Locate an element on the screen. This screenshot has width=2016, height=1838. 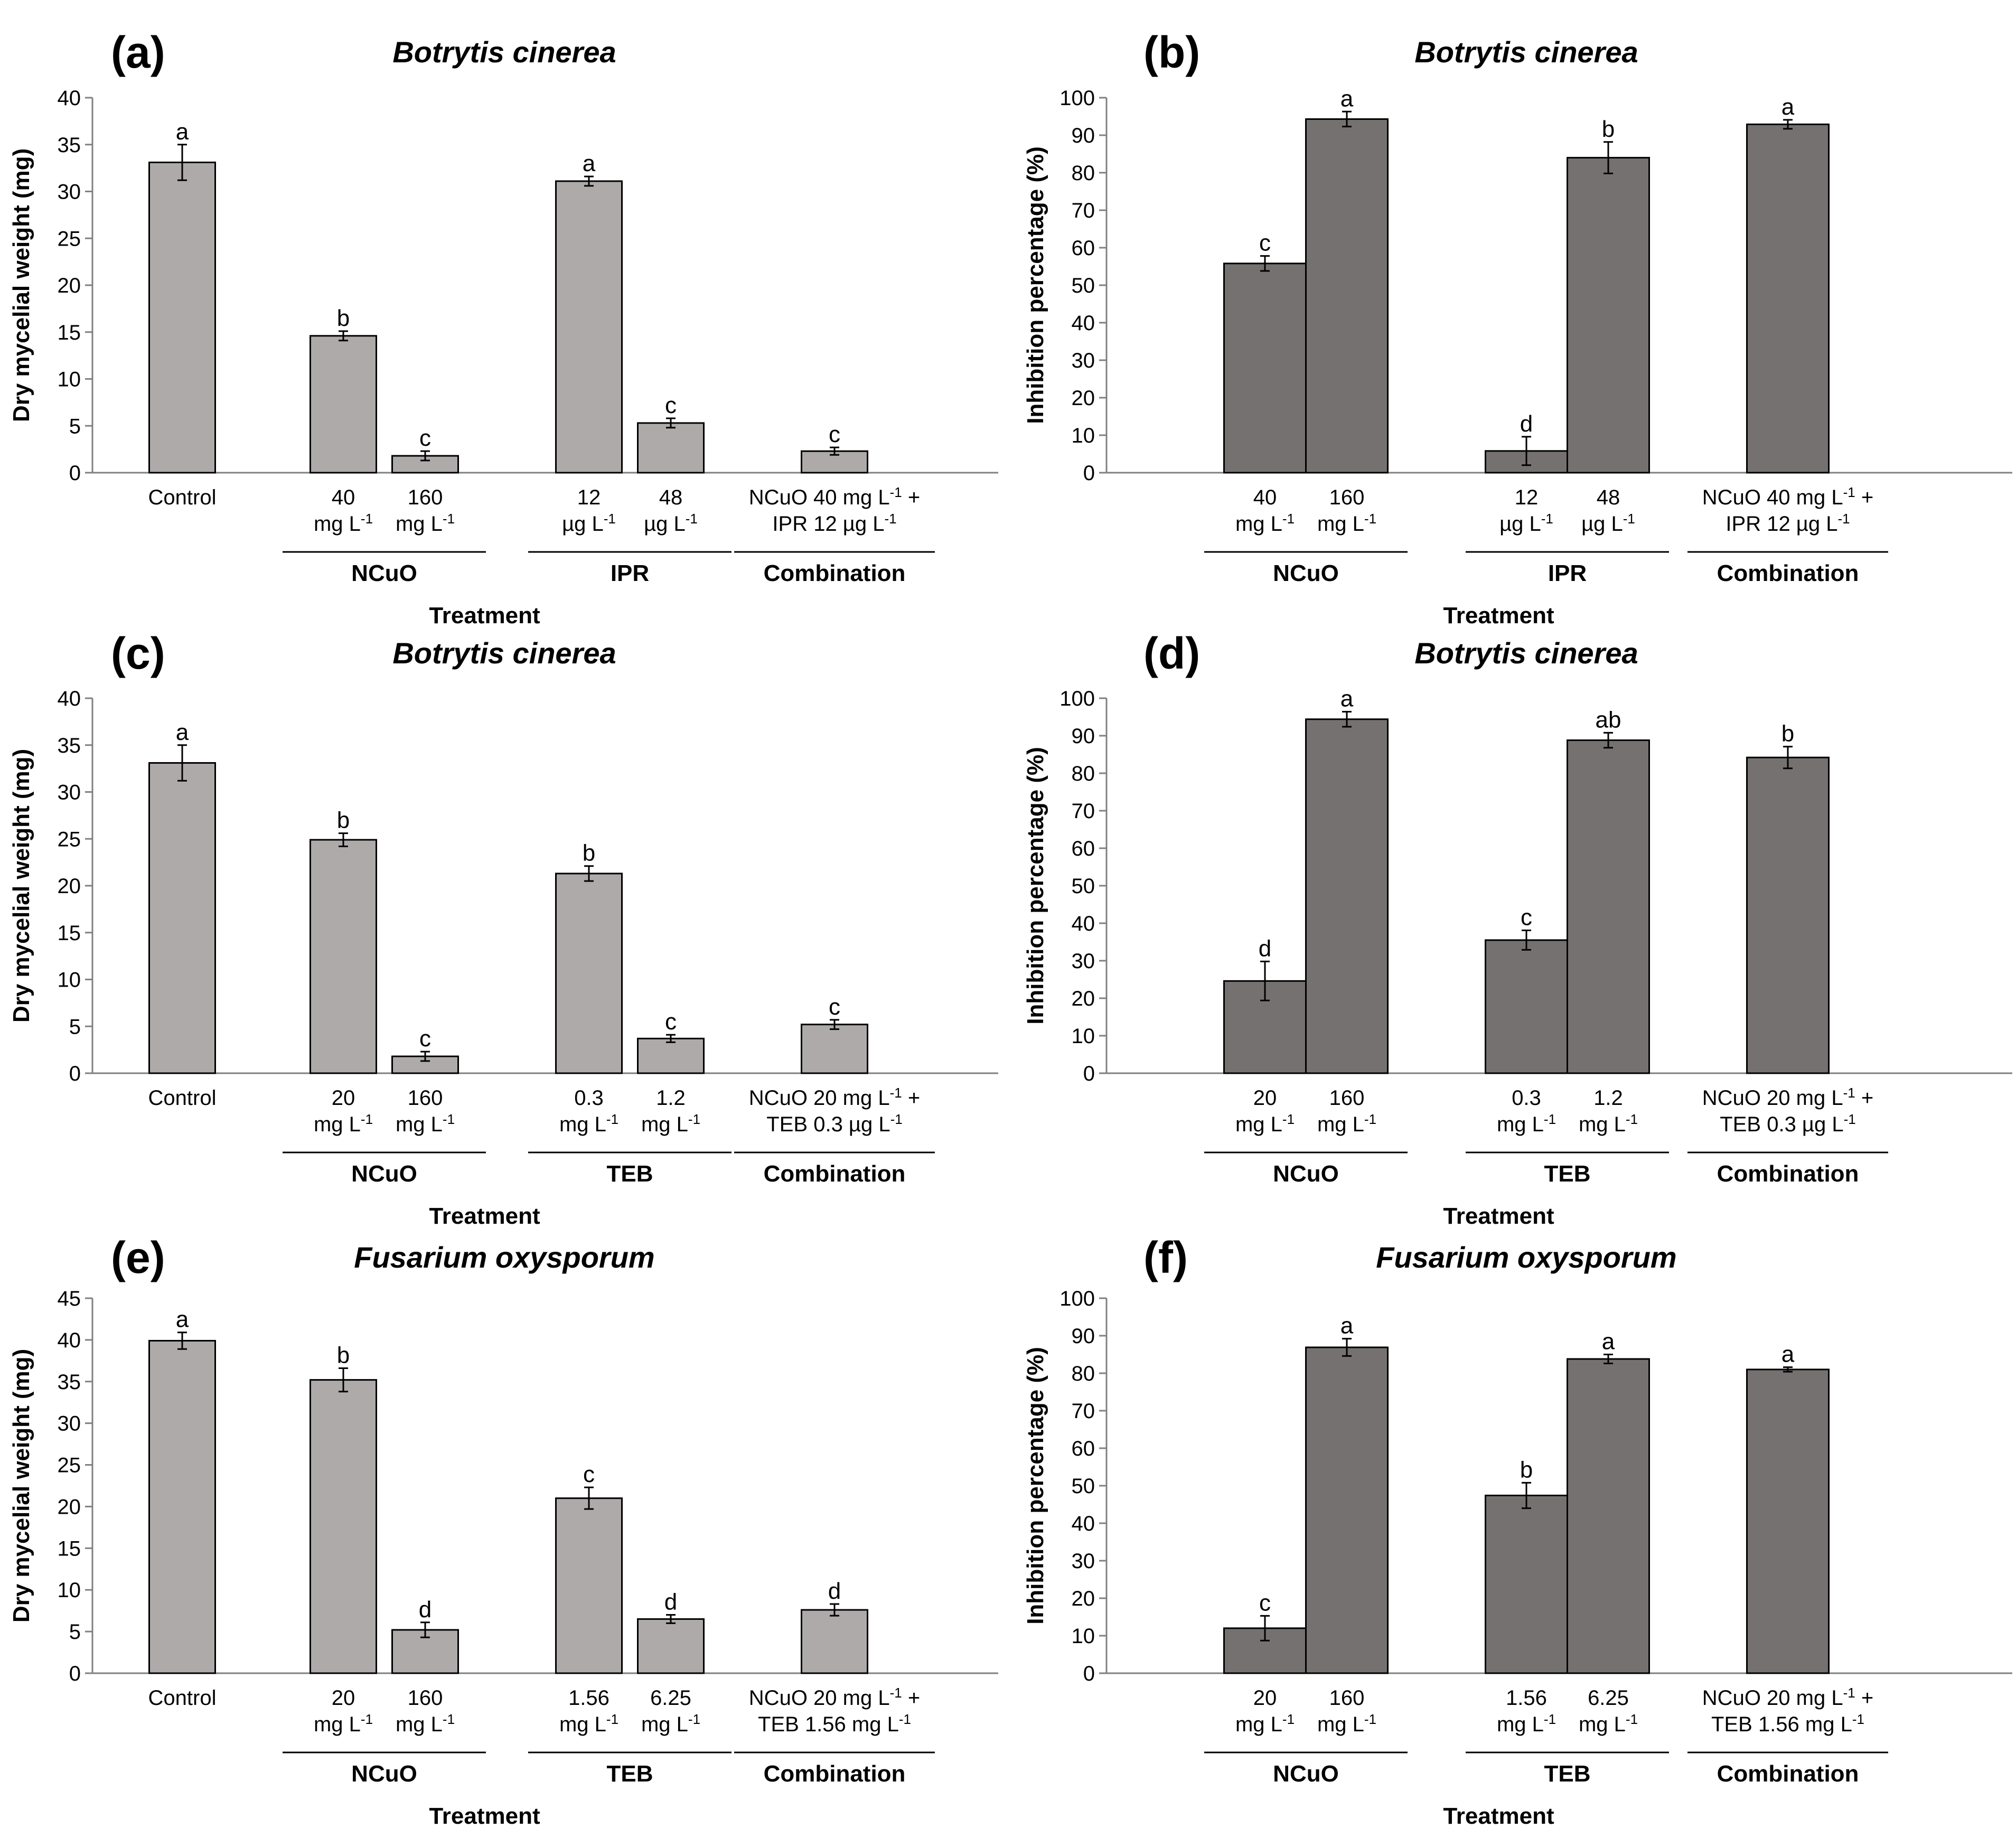
y-axis-title: Dry mycelial weight (mg) is located at coordinates (21, 886).